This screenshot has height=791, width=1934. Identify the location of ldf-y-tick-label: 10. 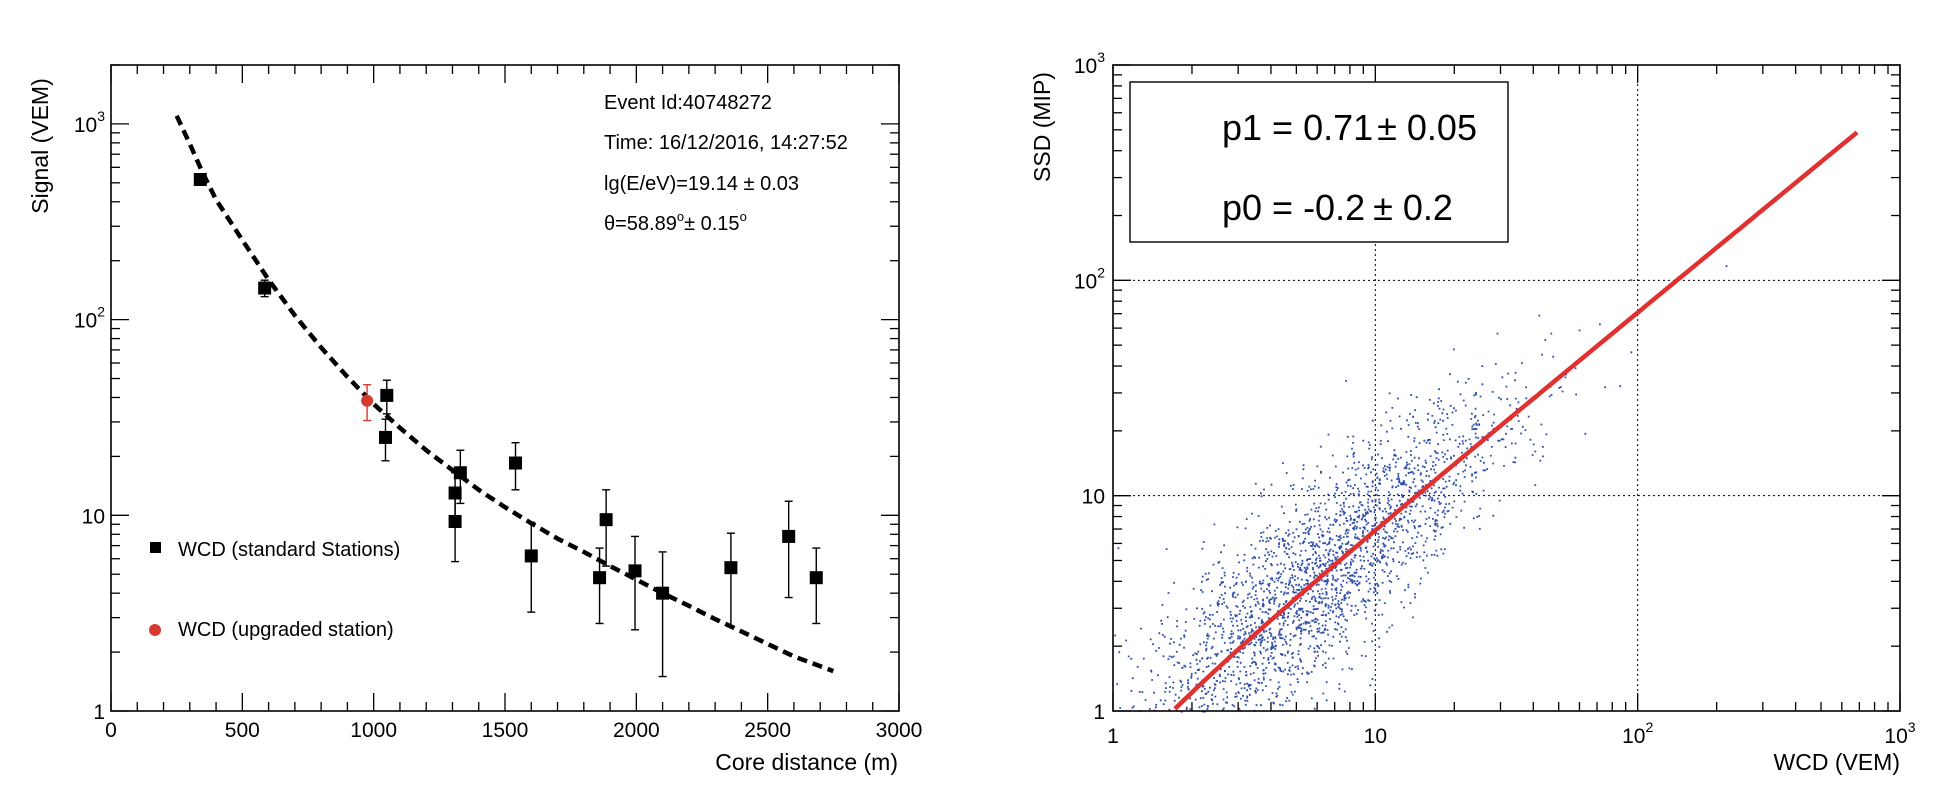
(93, 516).